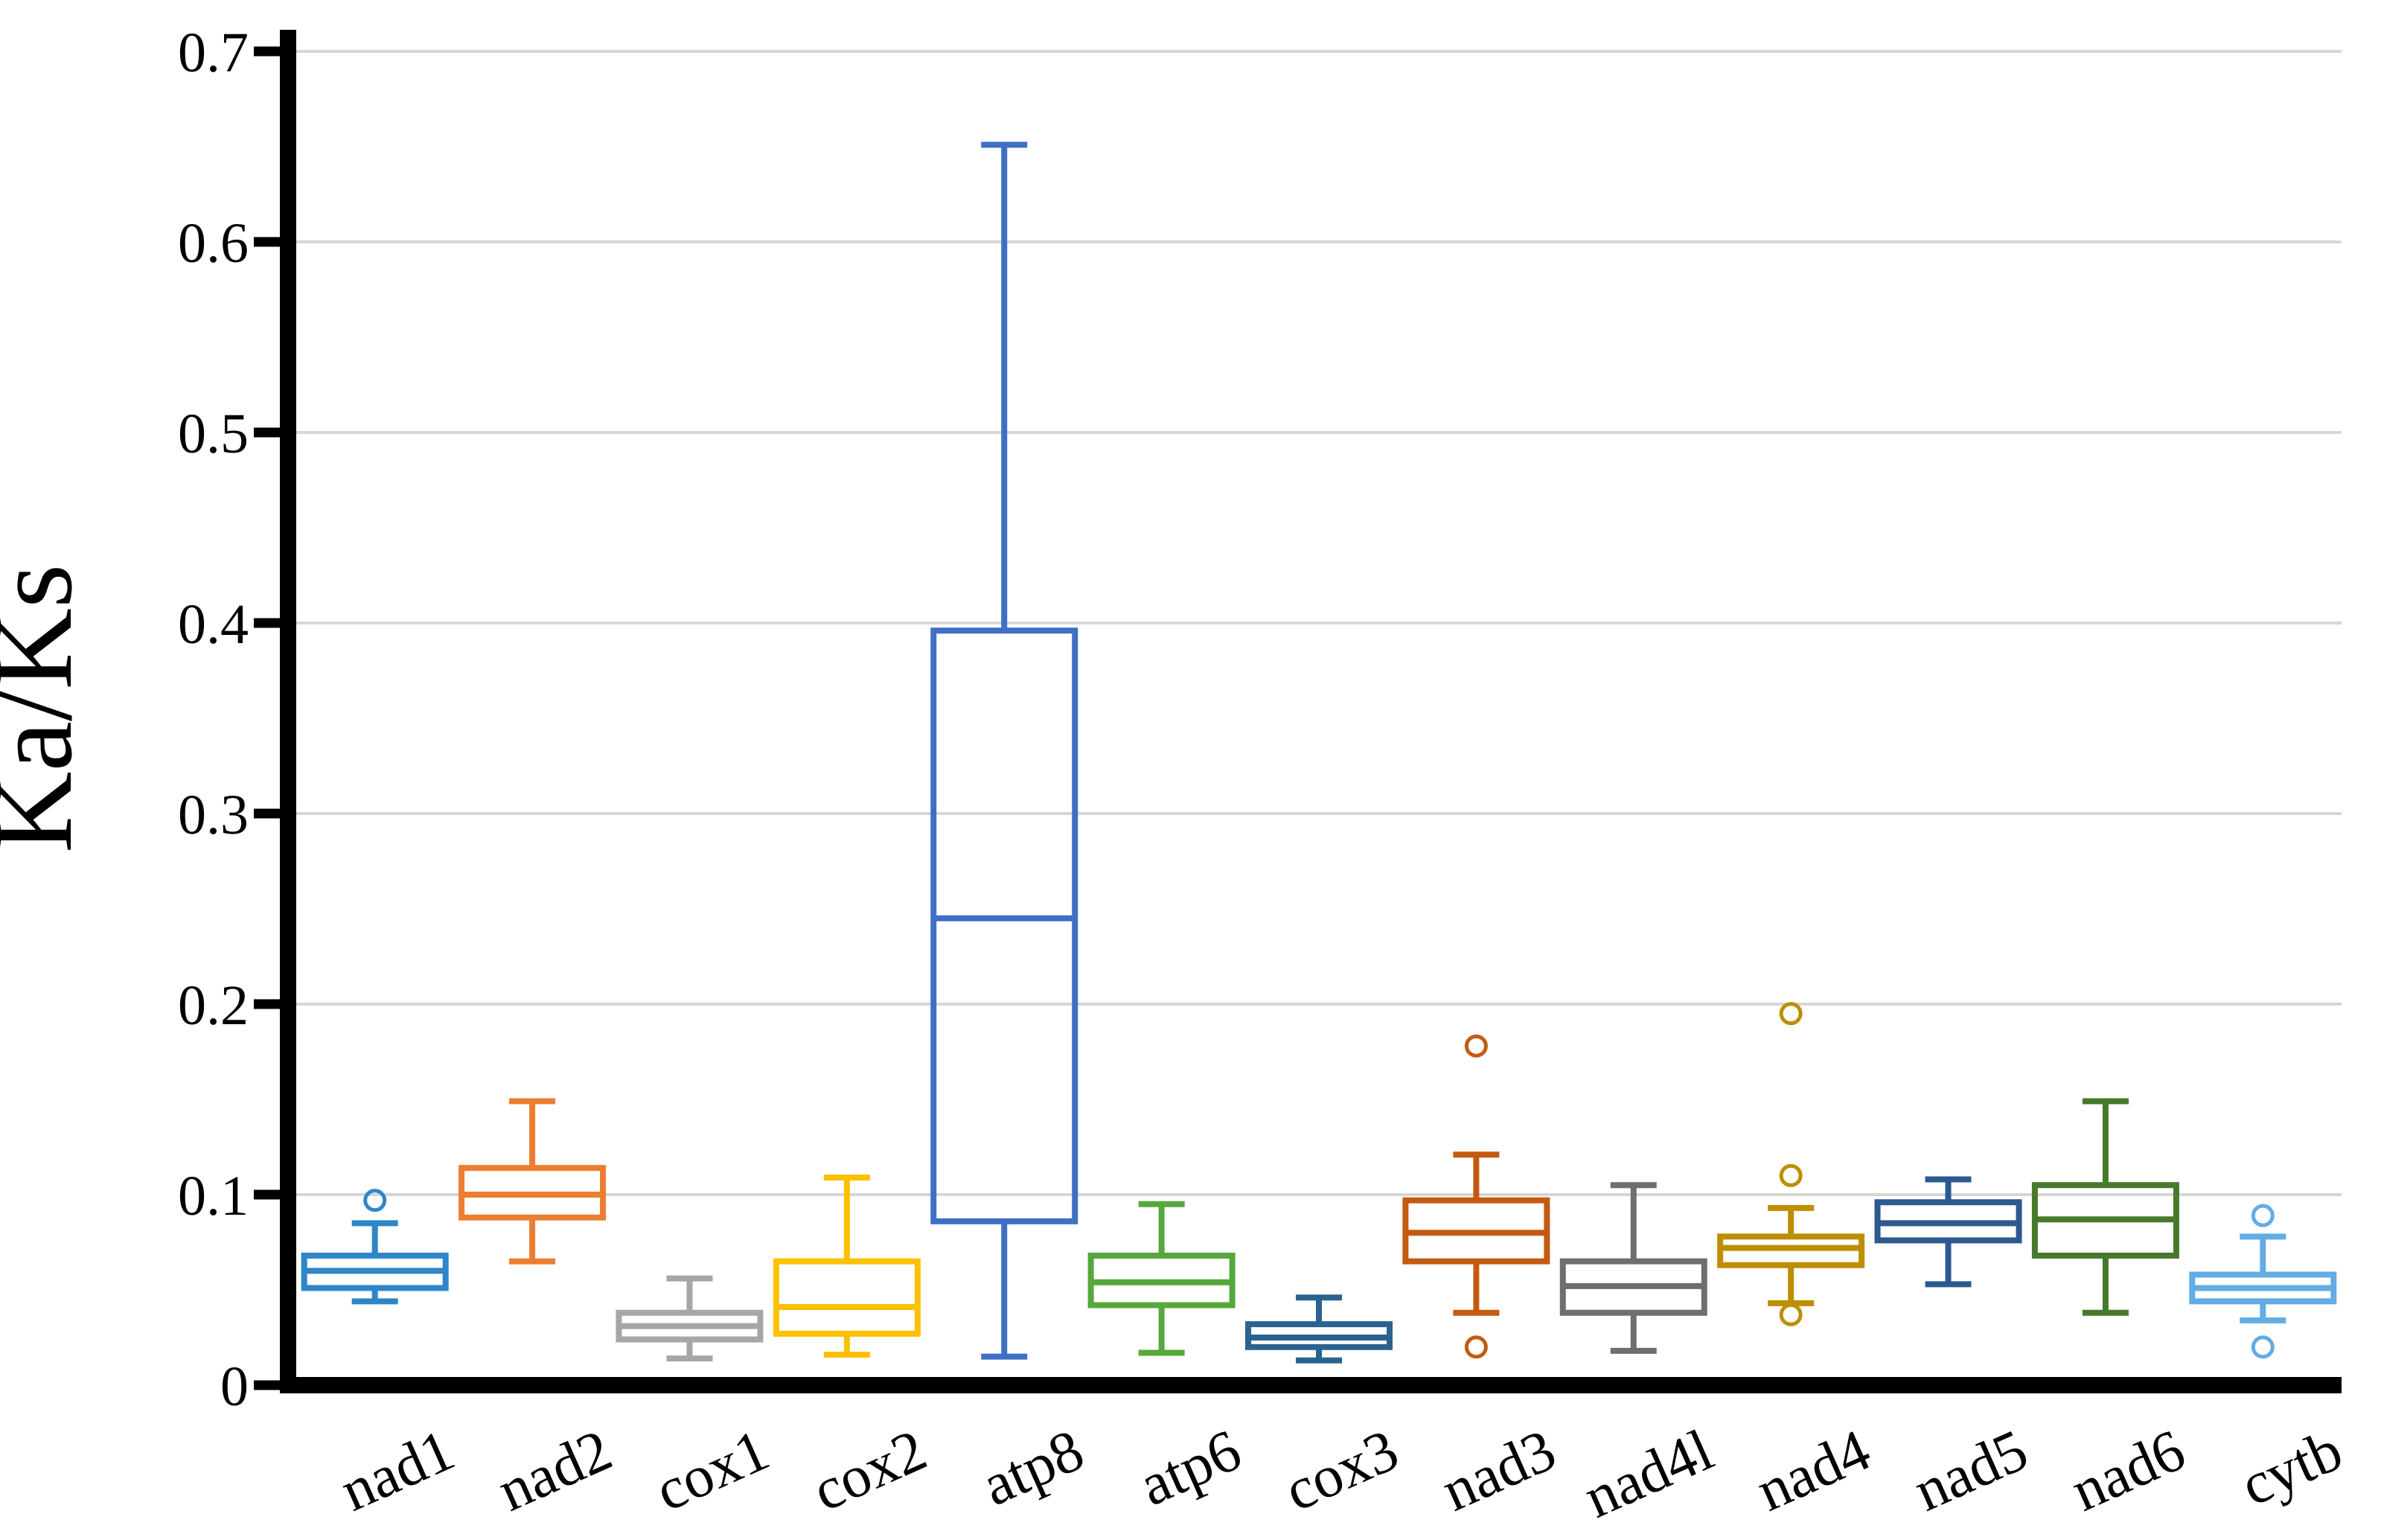  I want to click on box-group-nad3: nad3, so click(1483, 1279).